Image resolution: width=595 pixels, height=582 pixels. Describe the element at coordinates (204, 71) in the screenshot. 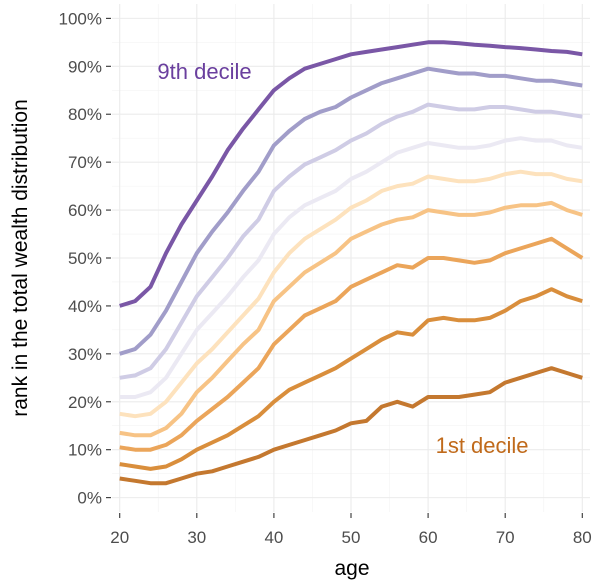

I see `annotation-label-1: 9th decile` at that location.